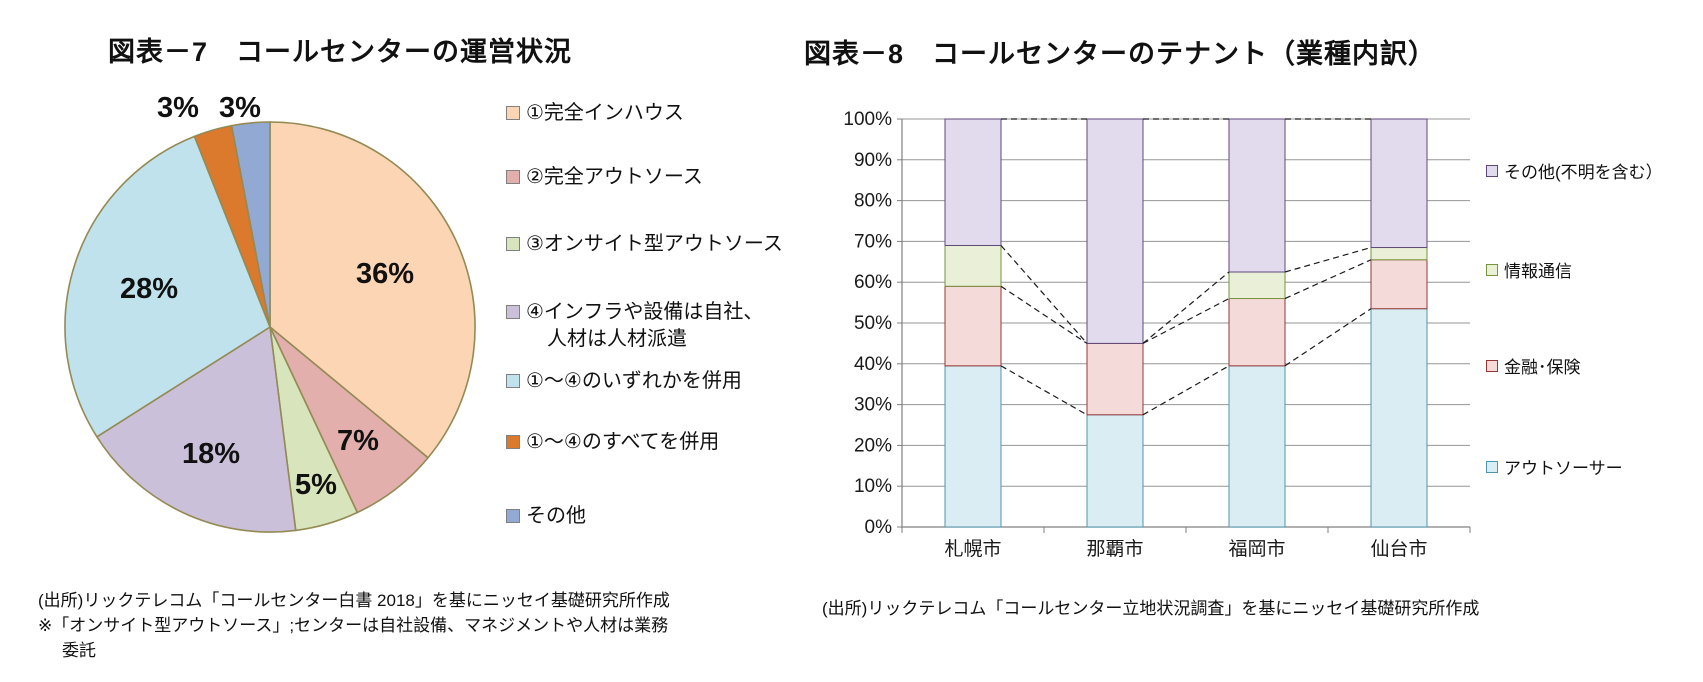  I want to click on pie-legend-item: ④インフラや設備は自社、 人材は人材派遣, so click(634, 326).